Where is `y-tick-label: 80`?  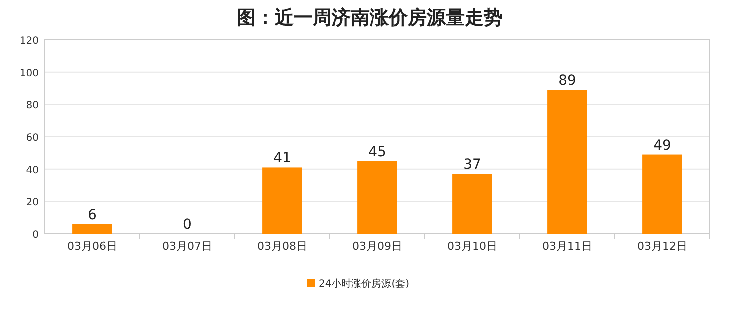 y-tick-label: 80 is located at coordinates (32, 106).